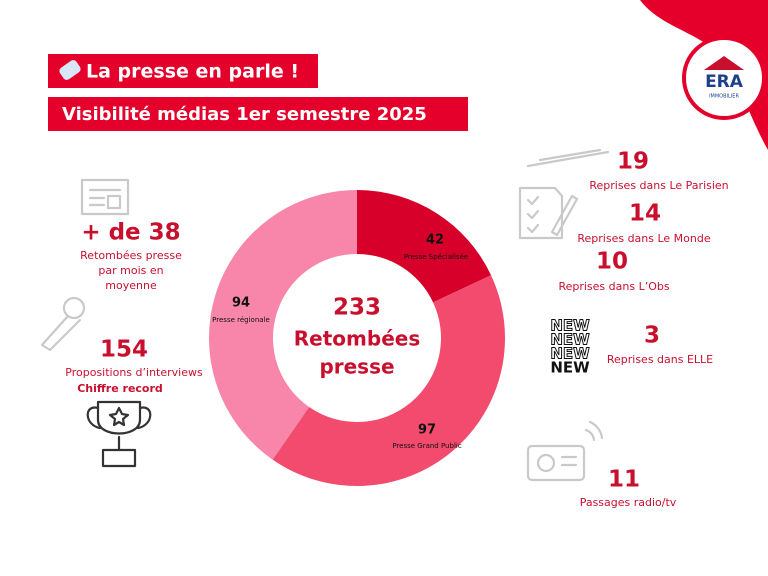 The height and width of the screenshot is (576, 768). What do you see at coordinates (241, 303) in the screenshot?
I see `segment-value: 94` at bounding box center [241, 303].